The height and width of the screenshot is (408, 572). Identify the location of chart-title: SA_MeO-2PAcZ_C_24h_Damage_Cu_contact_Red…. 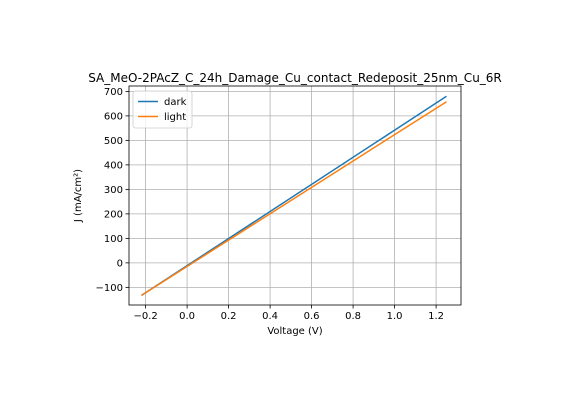
(295, 78).